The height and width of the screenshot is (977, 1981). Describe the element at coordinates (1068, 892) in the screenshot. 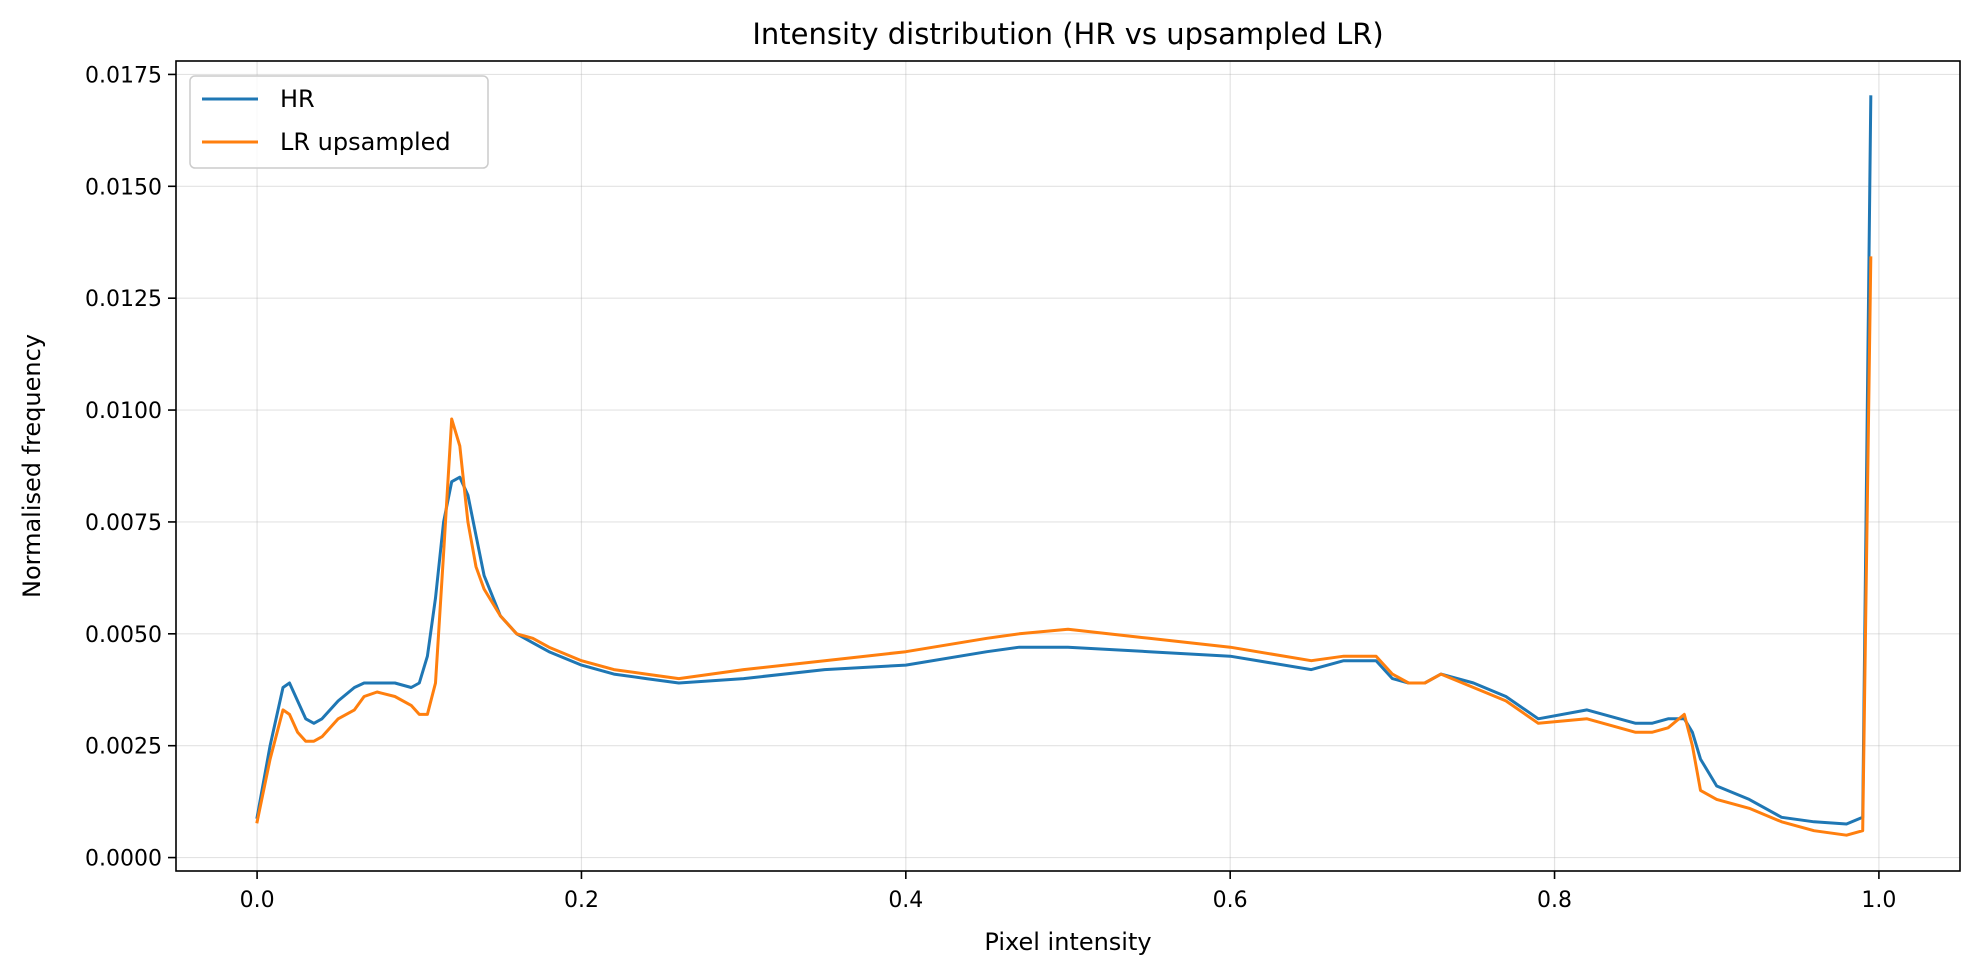

I see `x-axis-ticks: 0.0 0.2 0.4 0.6 0.8 1.0` at that location.